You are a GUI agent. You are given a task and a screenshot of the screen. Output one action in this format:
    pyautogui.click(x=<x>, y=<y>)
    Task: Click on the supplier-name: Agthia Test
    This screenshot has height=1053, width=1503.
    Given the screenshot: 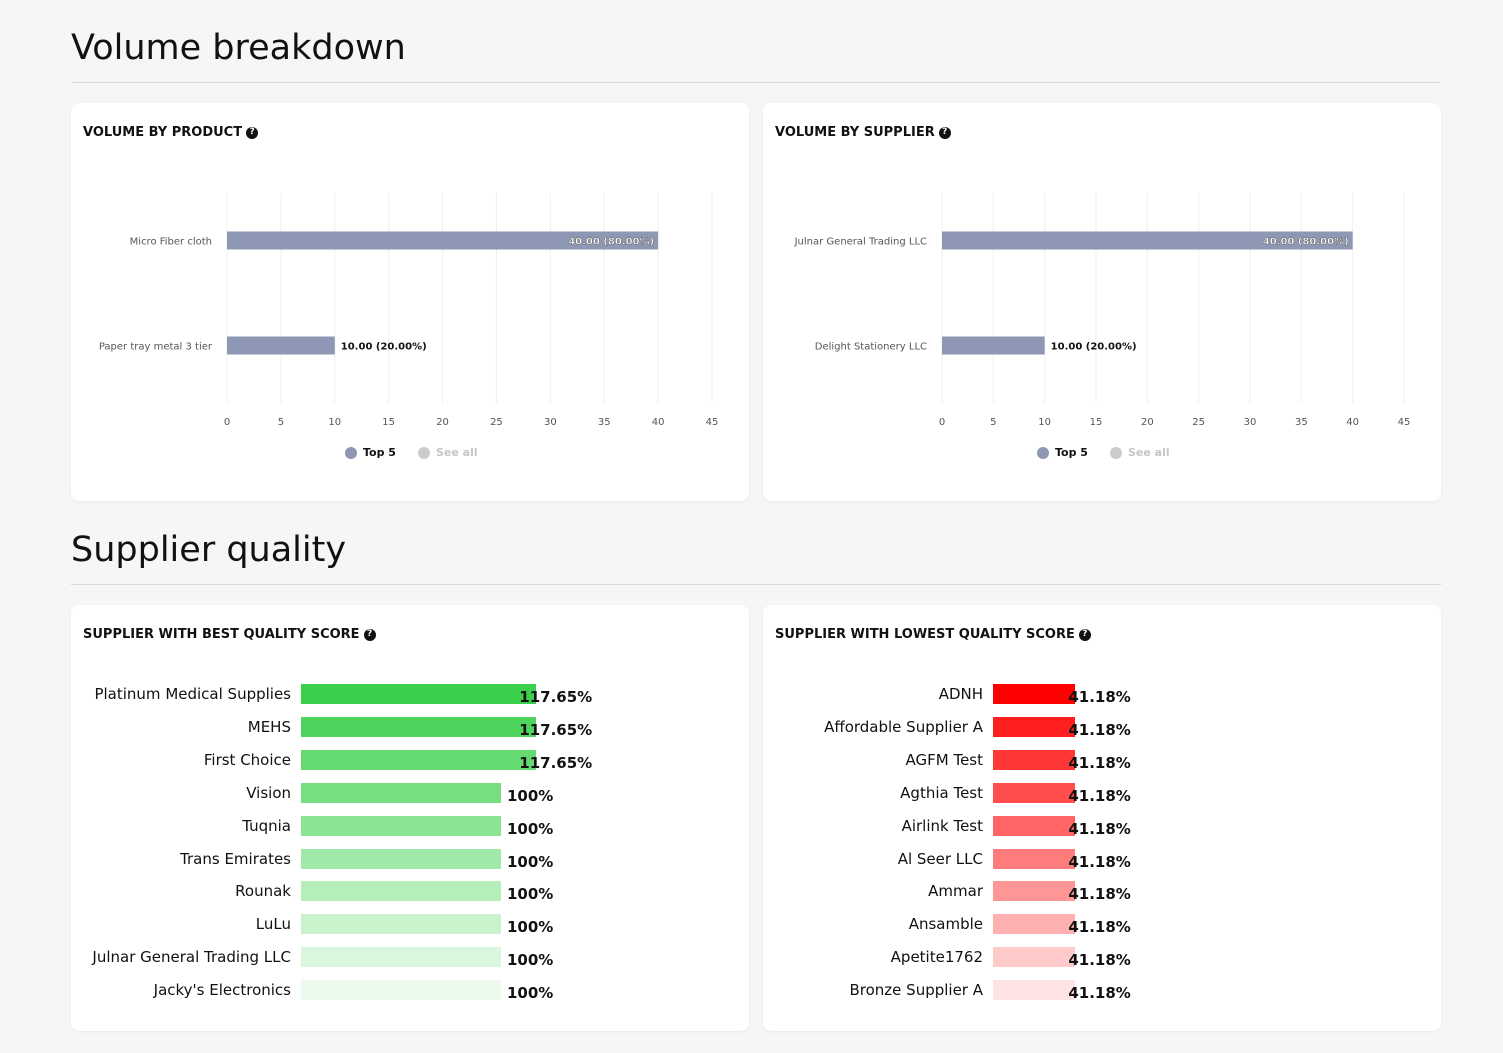 What is the action you would take?
    pyautogui.click(x=941, y=792)
    